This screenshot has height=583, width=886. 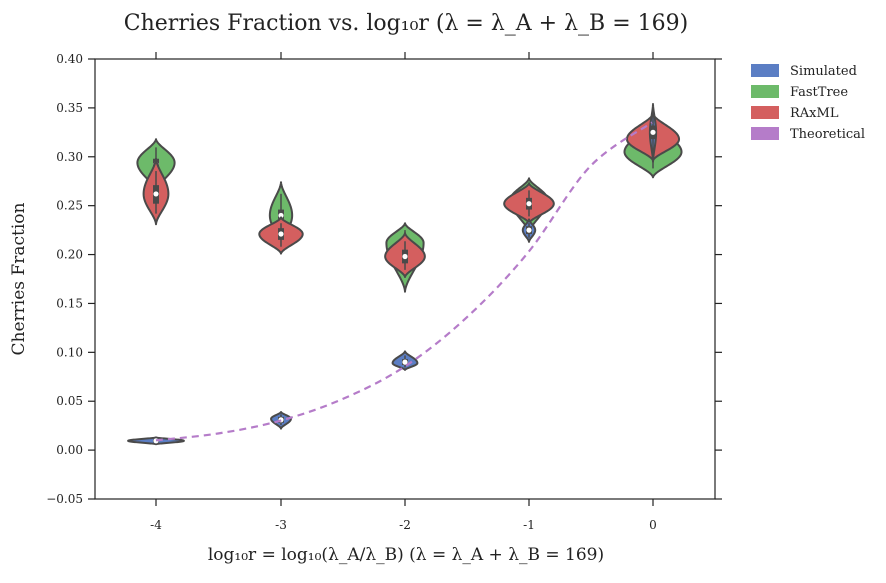 I want to click on y-tick-label: 0.30, so click(x=69, y=157).